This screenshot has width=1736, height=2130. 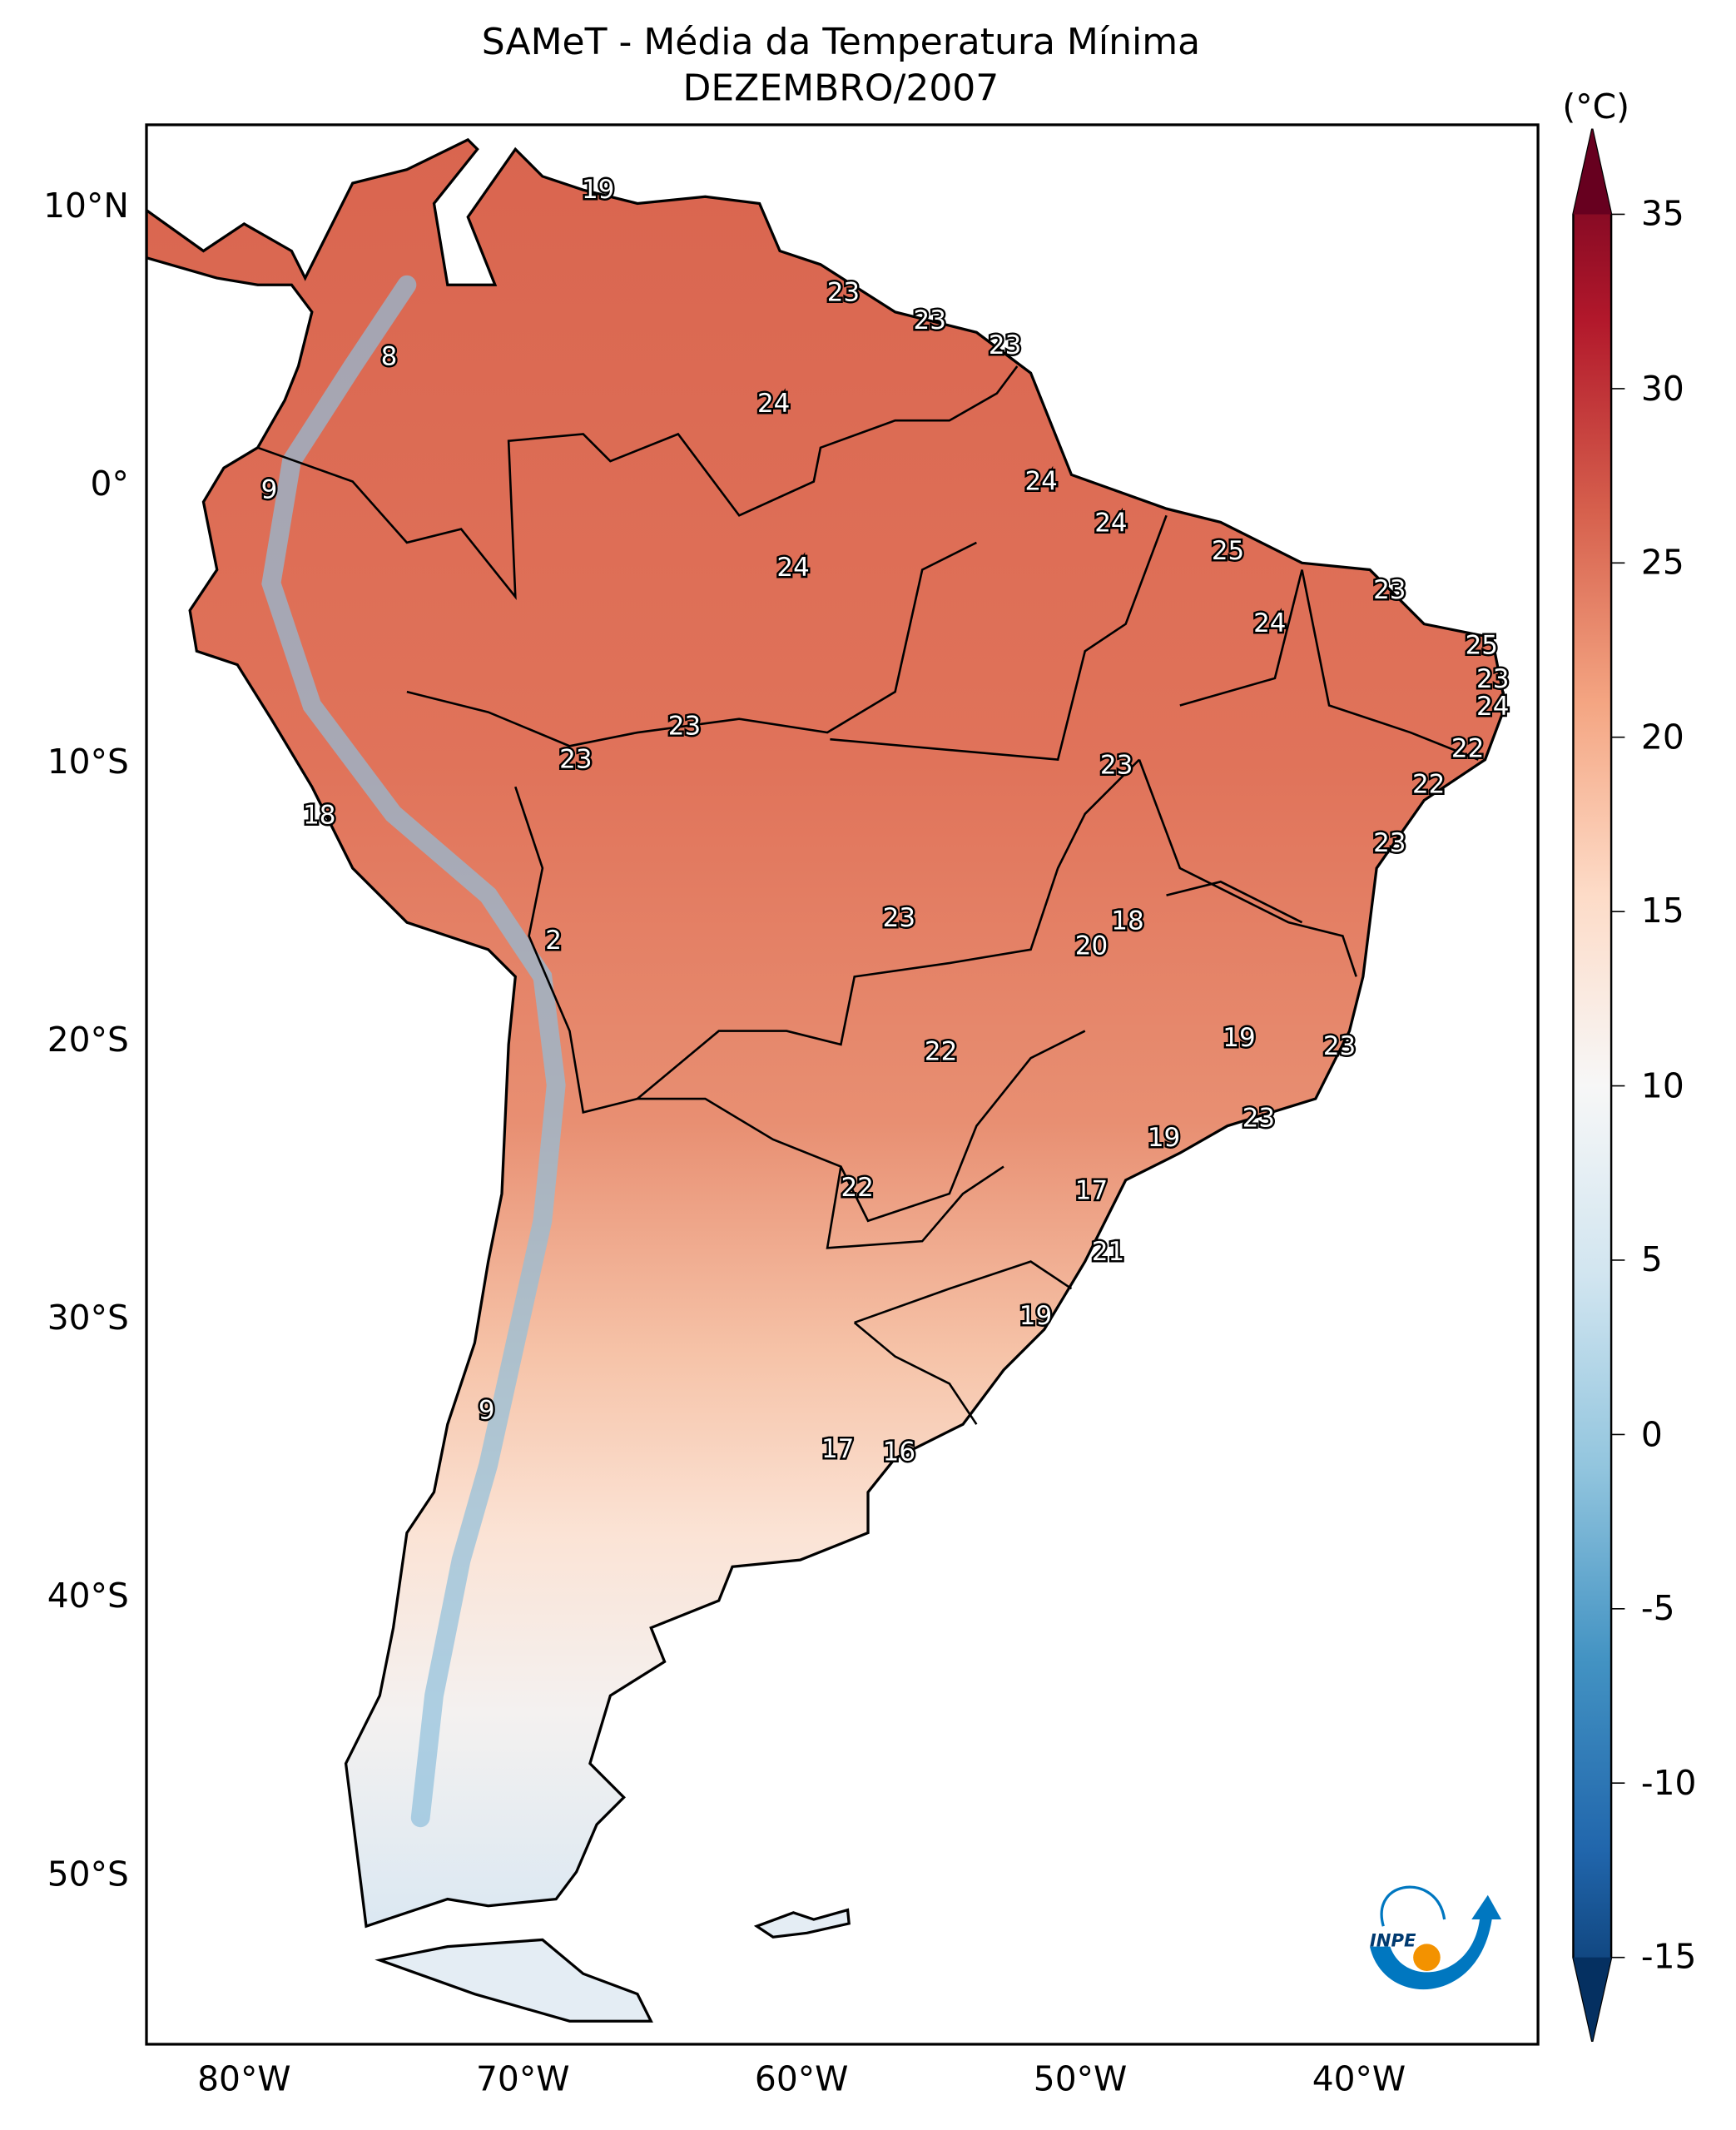 I want to click on station-value-label: 2, so click(x=553, y=941).